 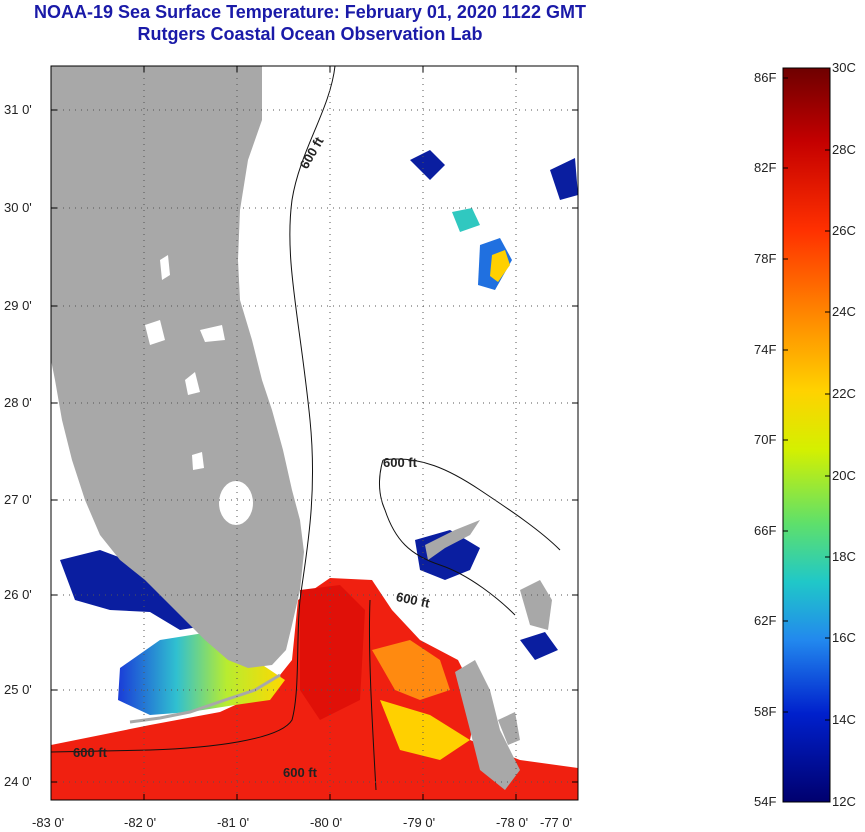 What do you see at coordinates (556, 822) in the screenshot?
I see `lon-label: -77 0'` at bounding box center [556, 822].